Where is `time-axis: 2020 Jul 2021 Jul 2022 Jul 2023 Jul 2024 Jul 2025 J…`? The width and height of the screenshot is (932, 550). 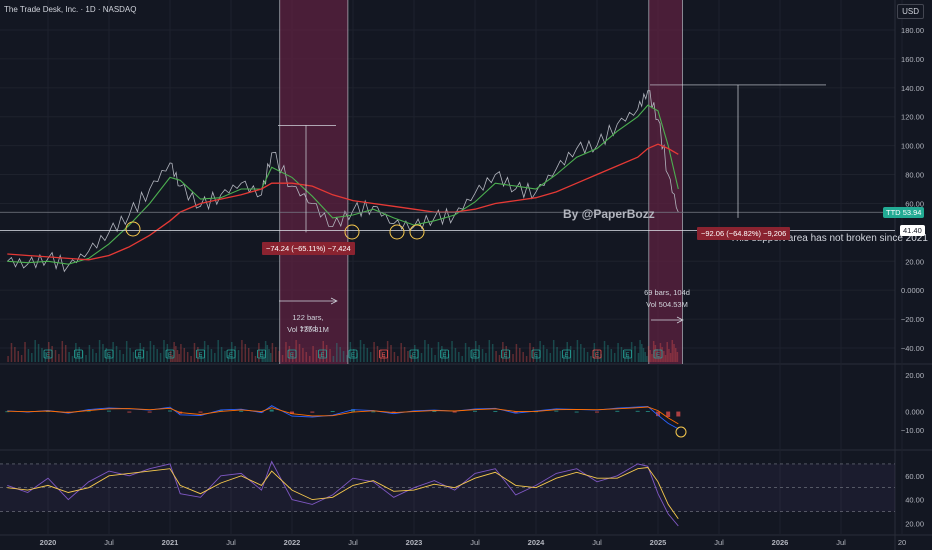
time-axis: 2020 Jul 2021 Jul 2022 Jul 2023 Jul 2024 Jul 2025 J… is located at coordinates (473, 542).